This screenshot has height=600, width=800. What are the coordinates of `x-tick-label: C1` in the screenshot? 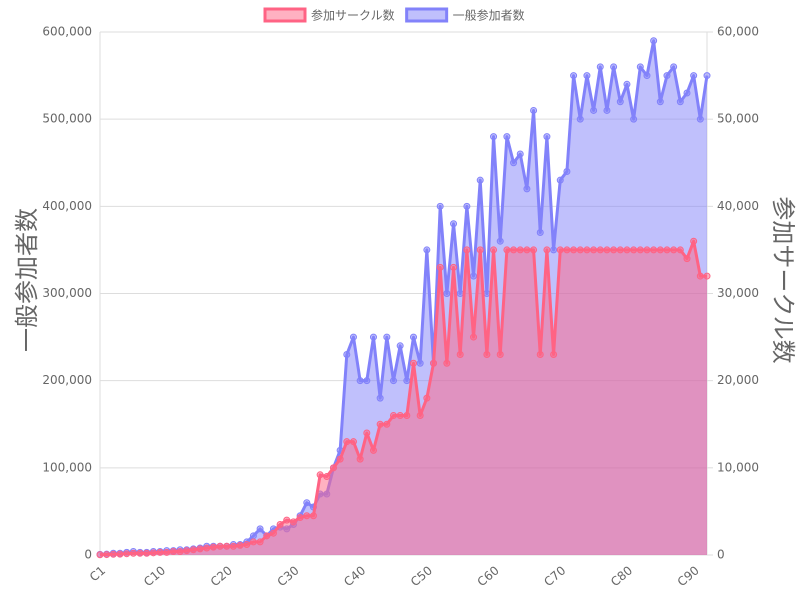 It's located at (97, 573).